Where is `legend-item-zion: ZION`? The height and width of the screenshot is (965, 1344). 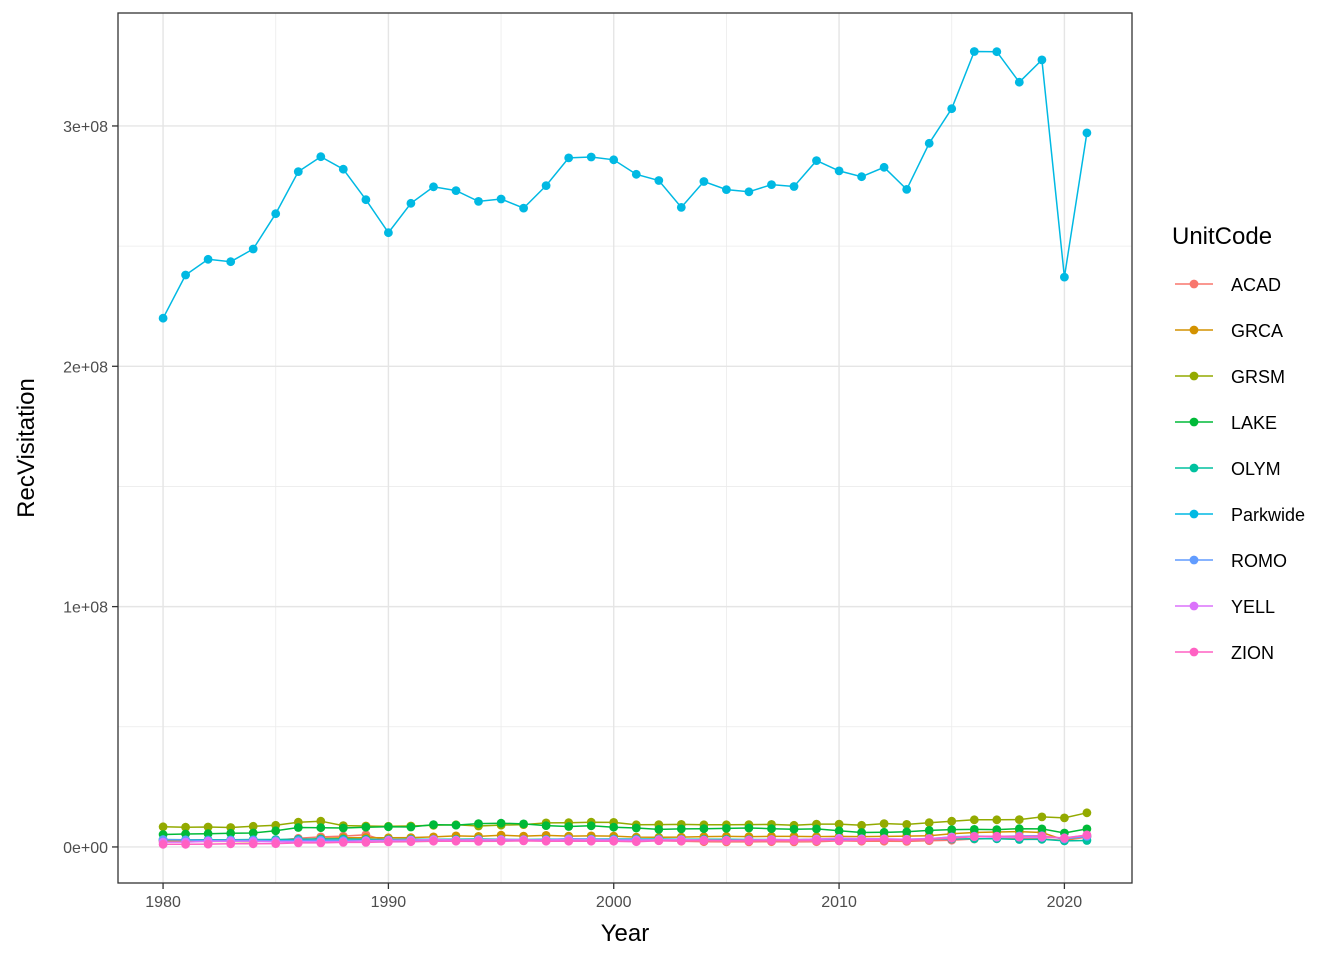 legend-item-zion: ZION is located at coordinates (1224, 653).